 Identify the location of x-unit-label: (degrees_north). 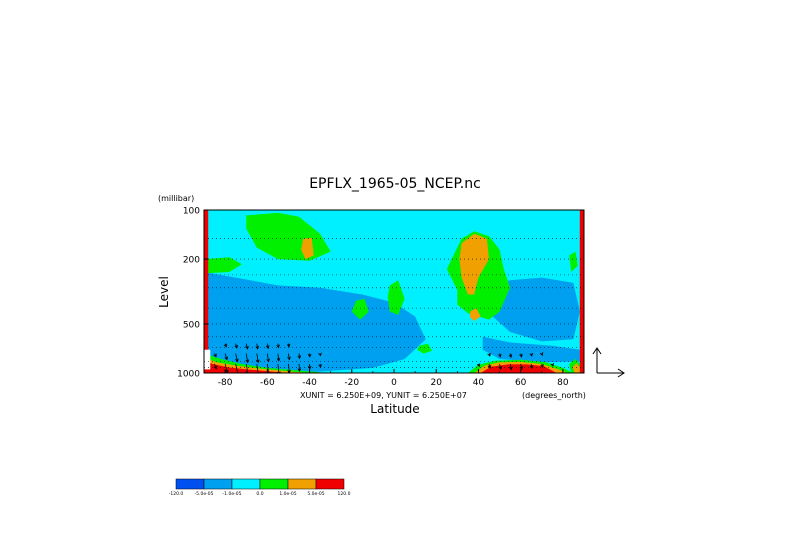
(554, 395).